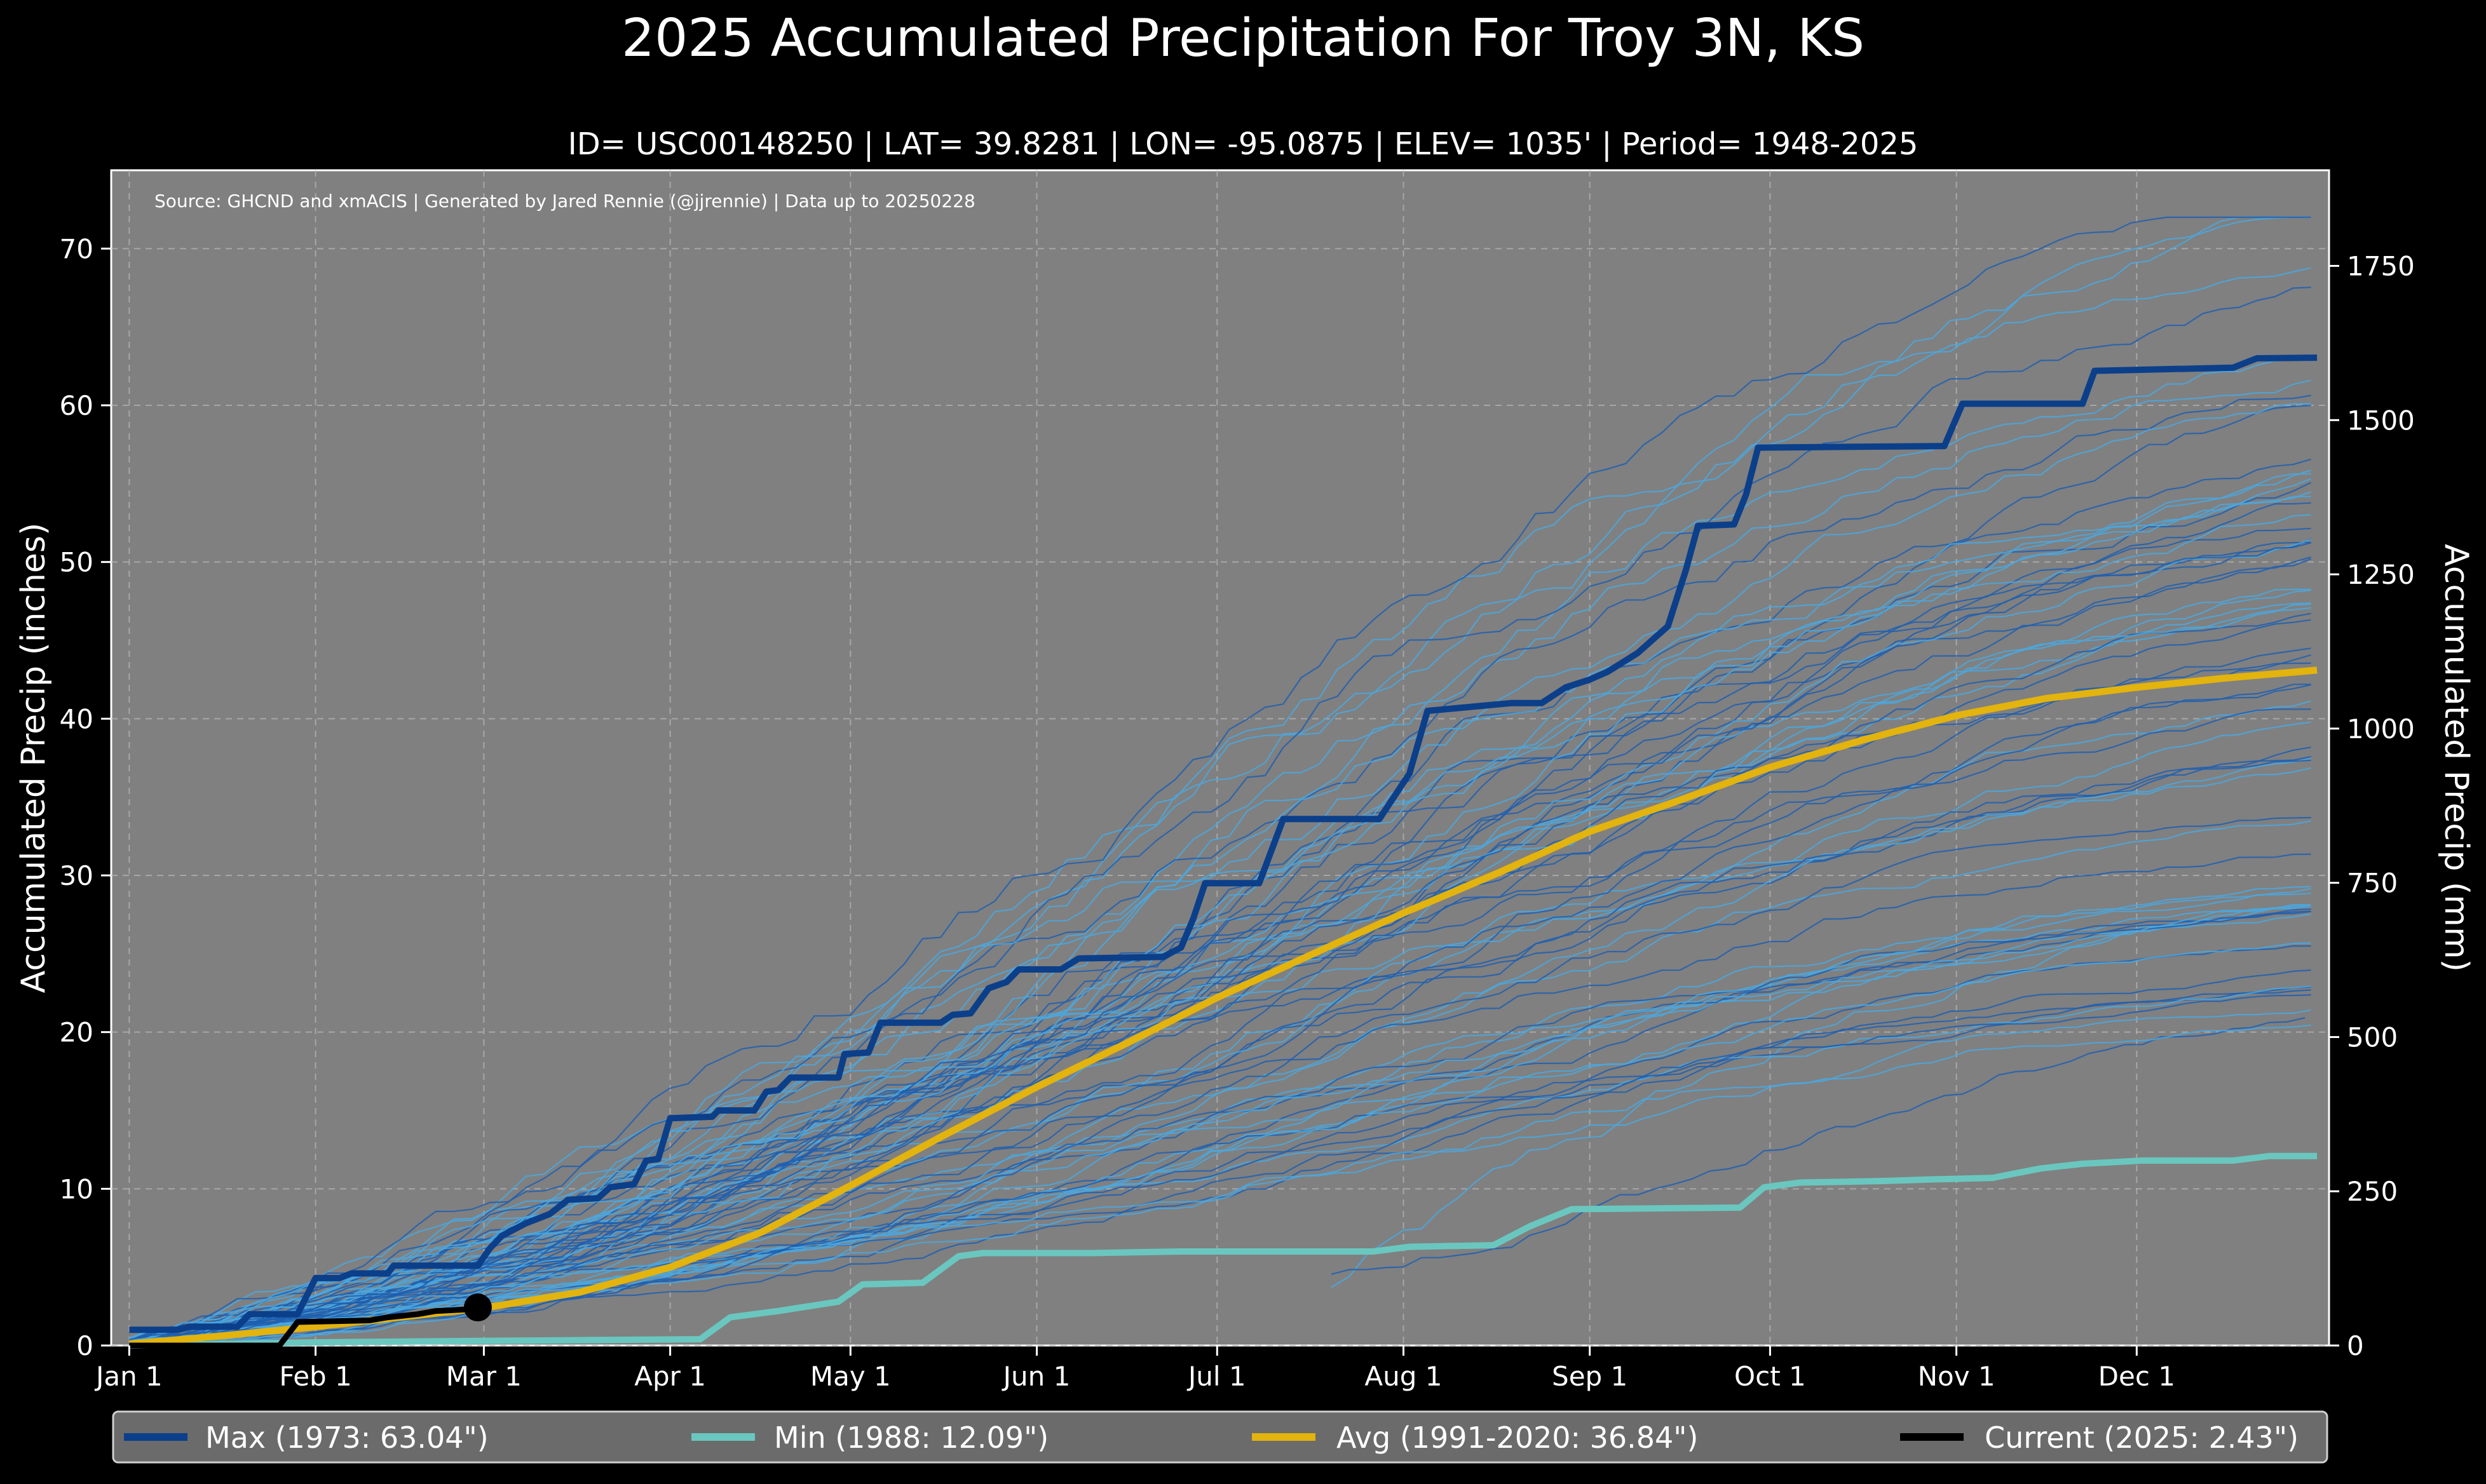 This screenshot has height=1484, width=2486. Describe the element at coordinates (1223, 1250) in the screenshot. I see `series-min-line` at that location.